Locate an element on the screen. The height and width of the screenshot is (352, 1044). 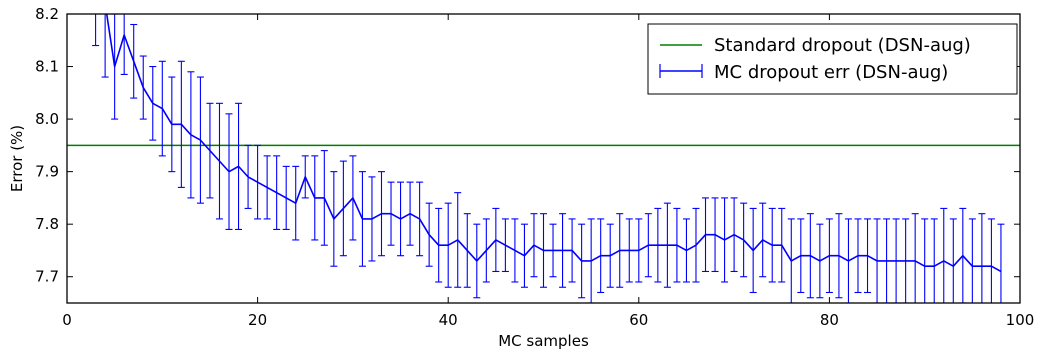
legend-swatch-mc-dropout is located at coordinates (681, 71).